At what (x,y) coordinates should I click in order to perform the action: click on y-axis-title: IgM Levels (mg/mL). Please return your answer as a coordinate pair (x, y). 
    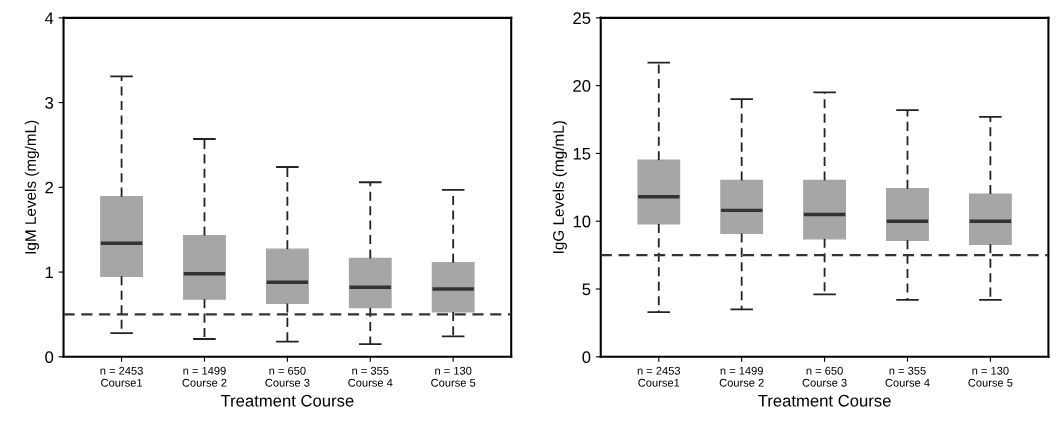
    Looking at the image, I should click on (31, 187).